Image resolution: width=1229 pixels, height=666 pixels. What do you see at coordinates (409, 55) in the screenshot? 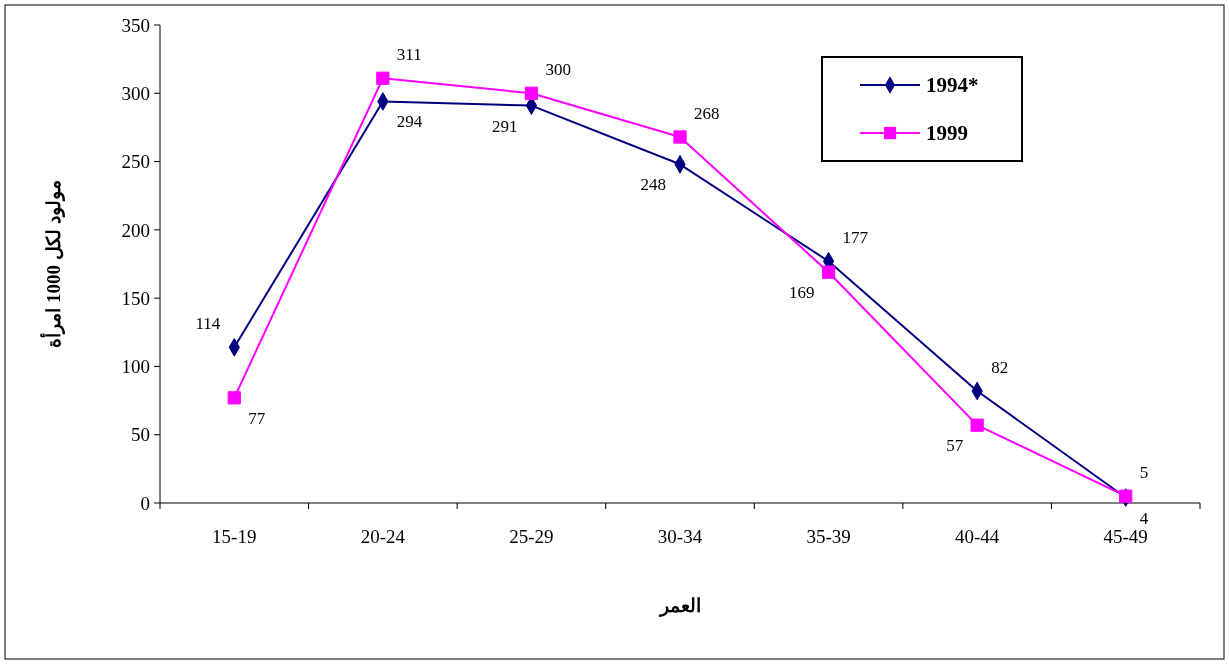
I see `data-label: 311` at bounding box center [409, 55].